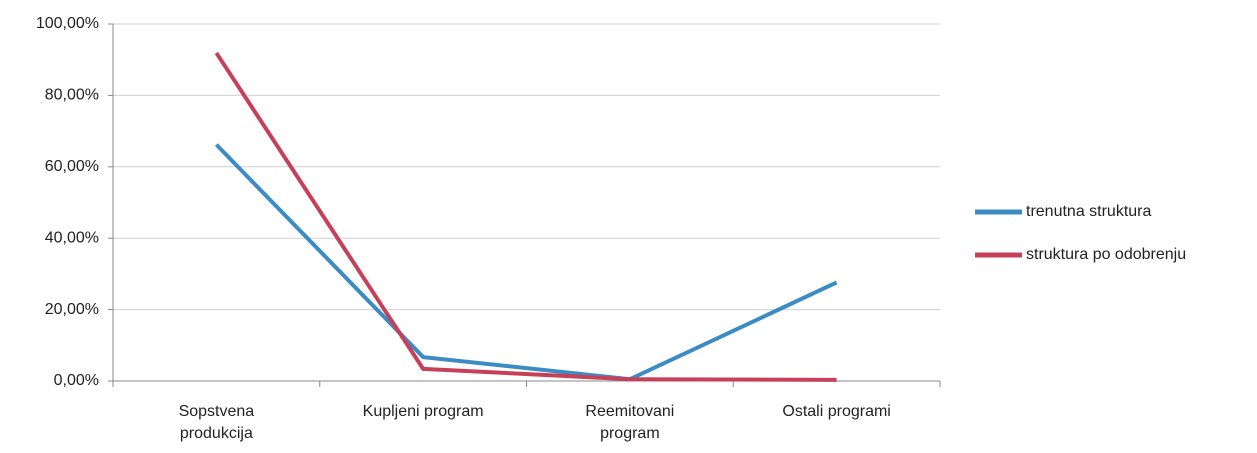  What do you see at coordinates (630, 422) in the screenshot?
I see `x-tick-label: Reemitovani program` at bounding box center [630, 422].